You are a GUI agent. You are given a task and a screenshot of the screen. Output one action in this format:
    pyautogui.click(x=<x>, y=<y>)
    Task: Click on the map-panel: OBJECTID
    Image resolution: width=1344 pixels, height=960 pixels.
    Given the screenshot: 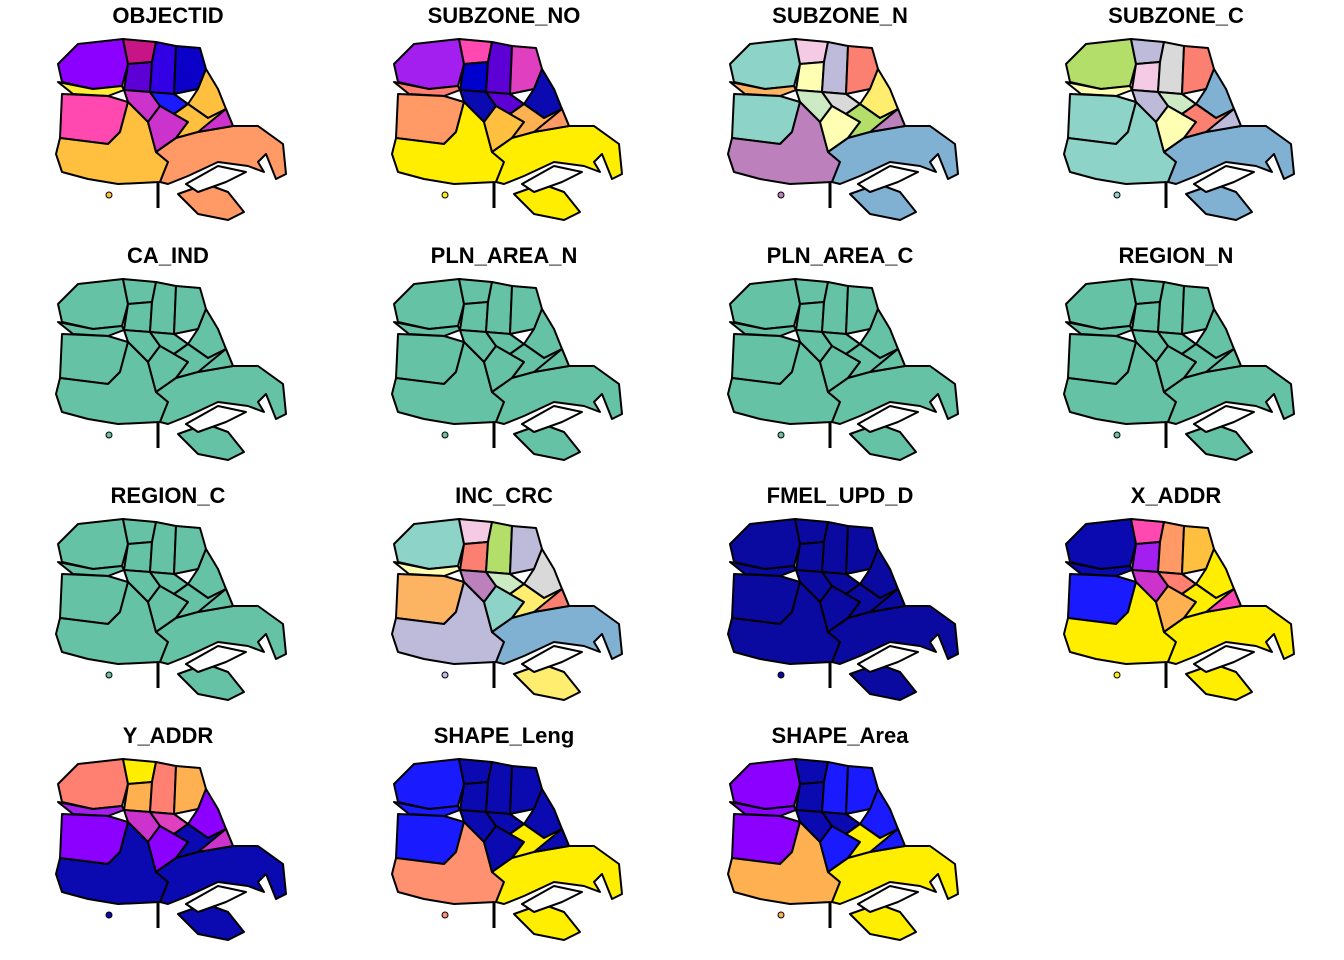 What is the action you would take?
    pyautogui.click(x=168, y=120)
    